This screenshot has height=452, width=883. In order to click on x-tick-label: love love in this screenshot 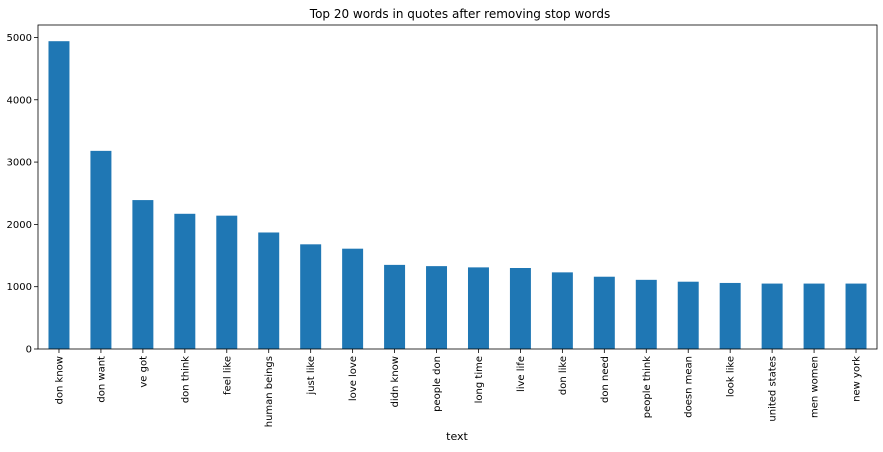, I will do `click(353, 378)`.